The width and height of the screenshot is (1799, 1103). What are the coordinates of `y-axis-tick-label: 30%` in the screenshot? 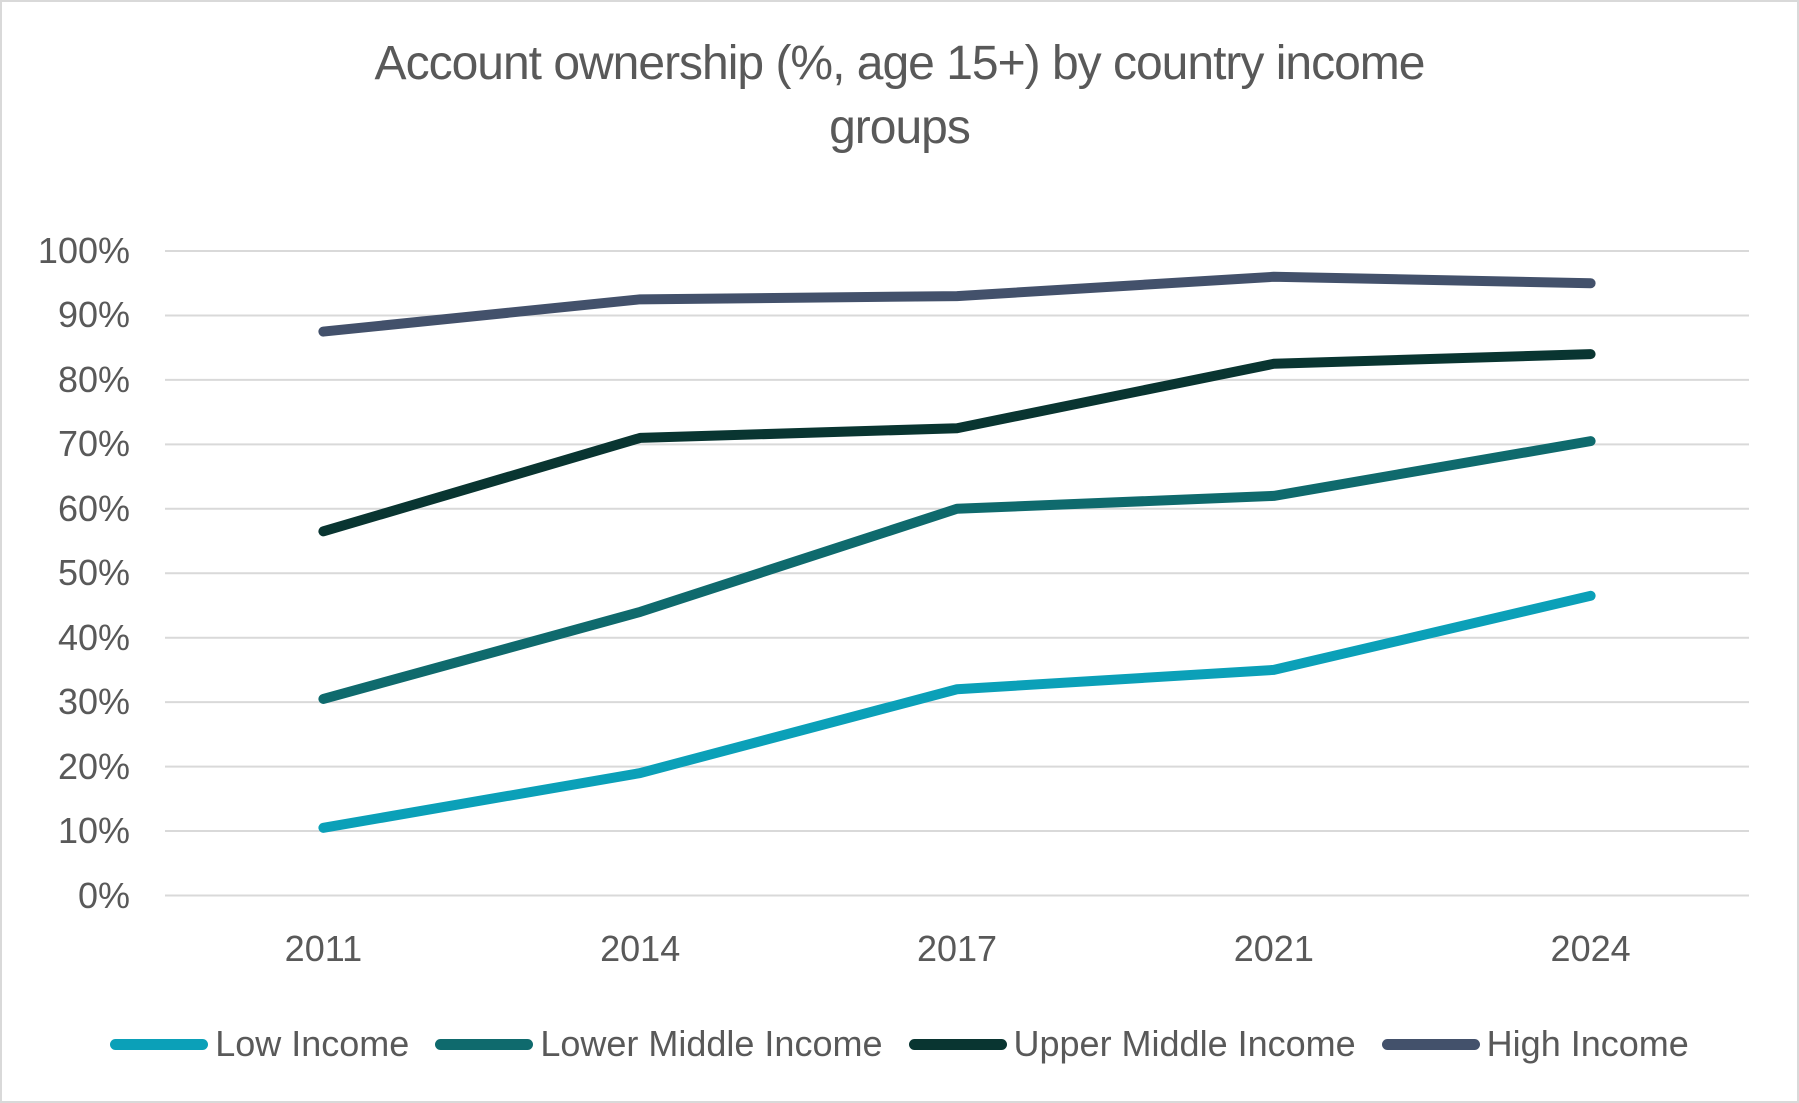 It's located at (93, 702).